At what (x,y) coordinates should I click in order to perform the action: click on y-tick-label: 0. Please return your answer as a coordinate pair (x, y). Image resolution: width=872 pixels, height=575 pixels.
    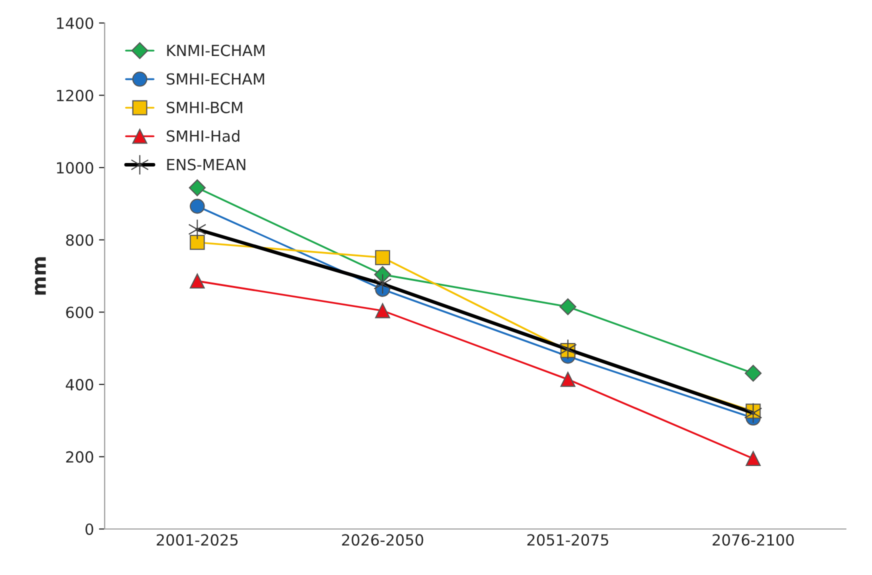
    Looking at the image, I should click on (90, 529).